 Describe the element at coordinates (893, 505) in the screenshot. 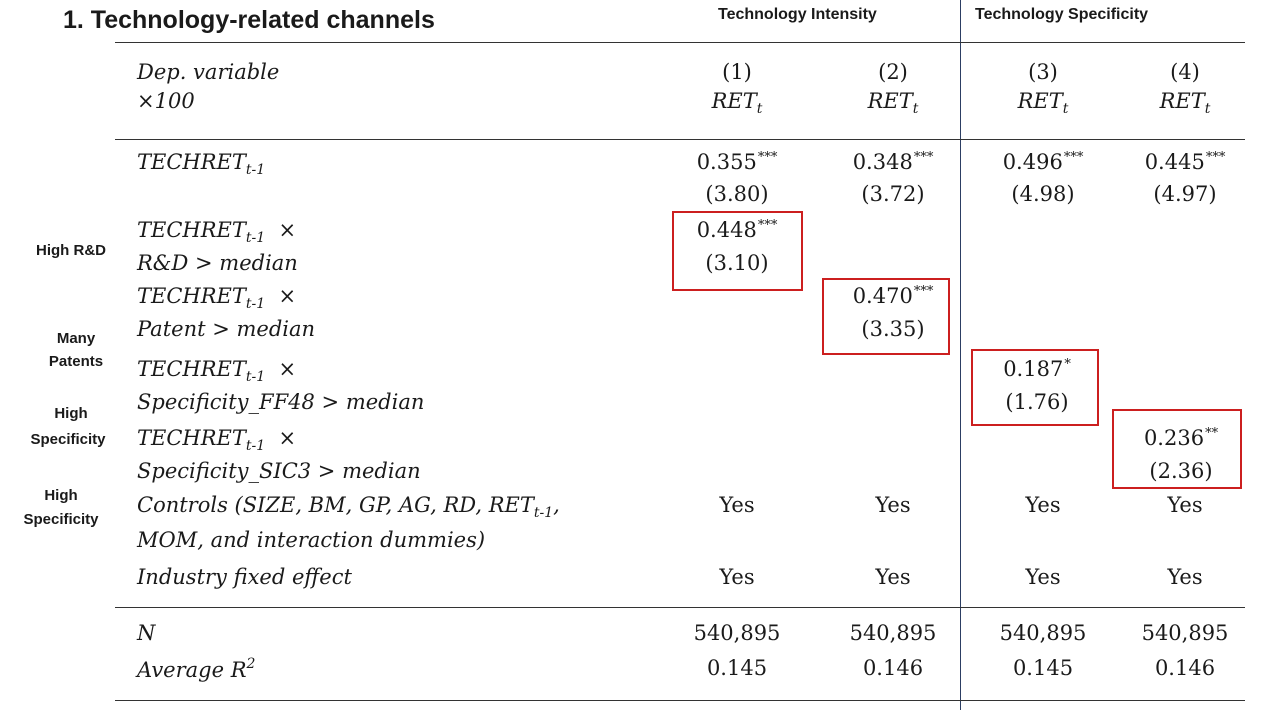

I see `controls-2: Yes` at that location.